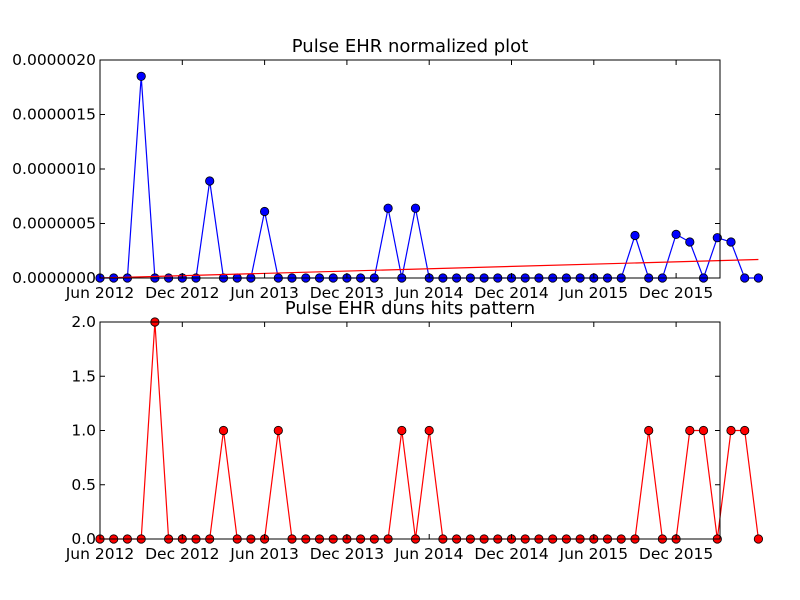 Image resolution: width=800 pixels, height=600 pixels. What do you see at coordinates (83, 539) in the screenshot?
I see `y-tick-label: 0.0` at bounding box center [83, 539].